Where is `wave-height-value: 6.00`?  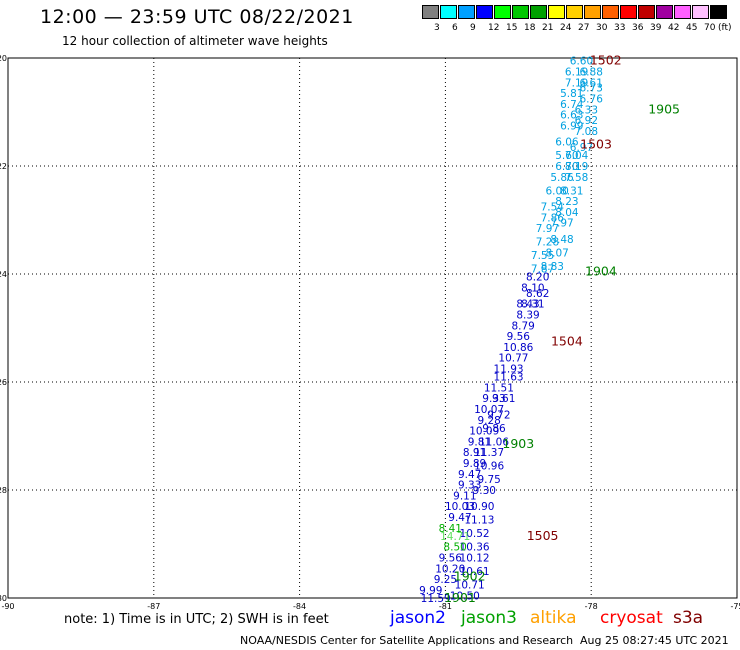
wave-height-value: 6.00 is located at coordinates (556, 191).